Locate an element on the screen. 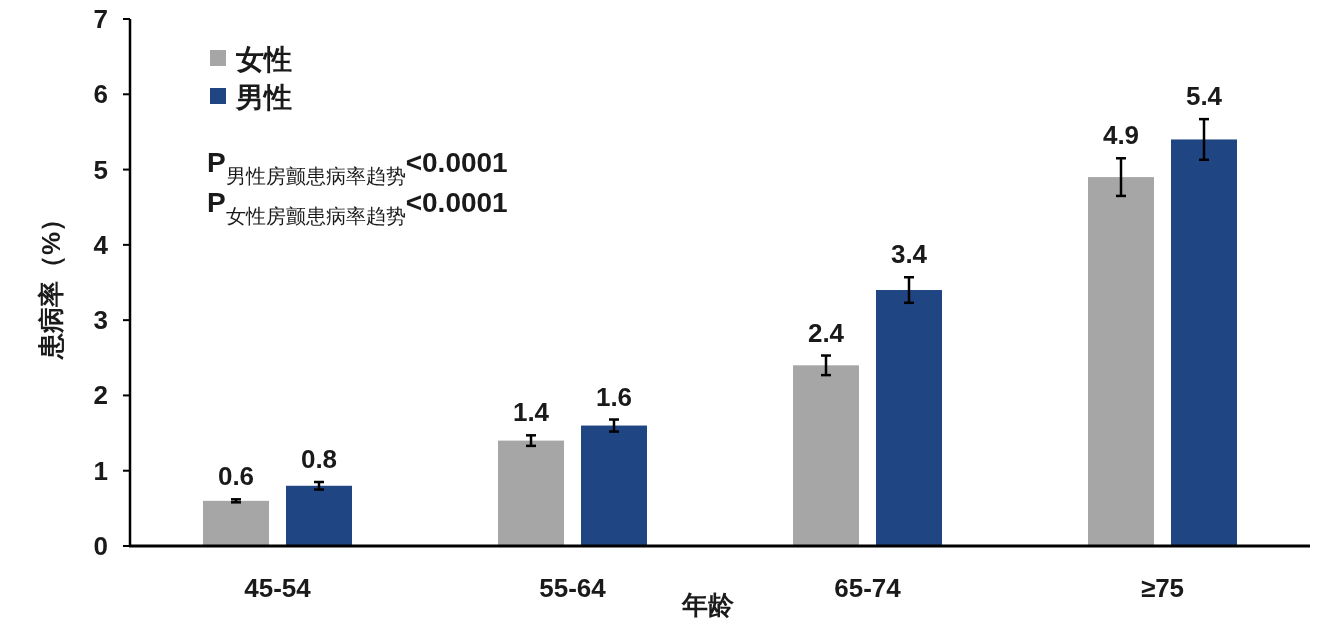 The image size is (1333, 633). y-tick-label: 0 is located at coordinates (100, 546).